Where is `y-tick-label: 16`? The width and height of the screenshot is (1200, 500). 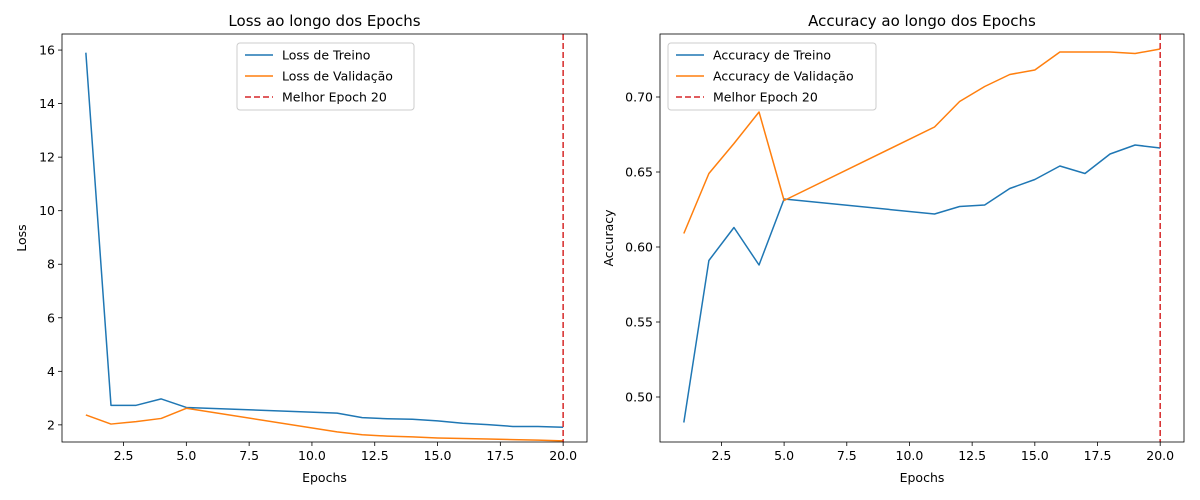
y-tick-label: 16 is located at coordinates (47, 50).